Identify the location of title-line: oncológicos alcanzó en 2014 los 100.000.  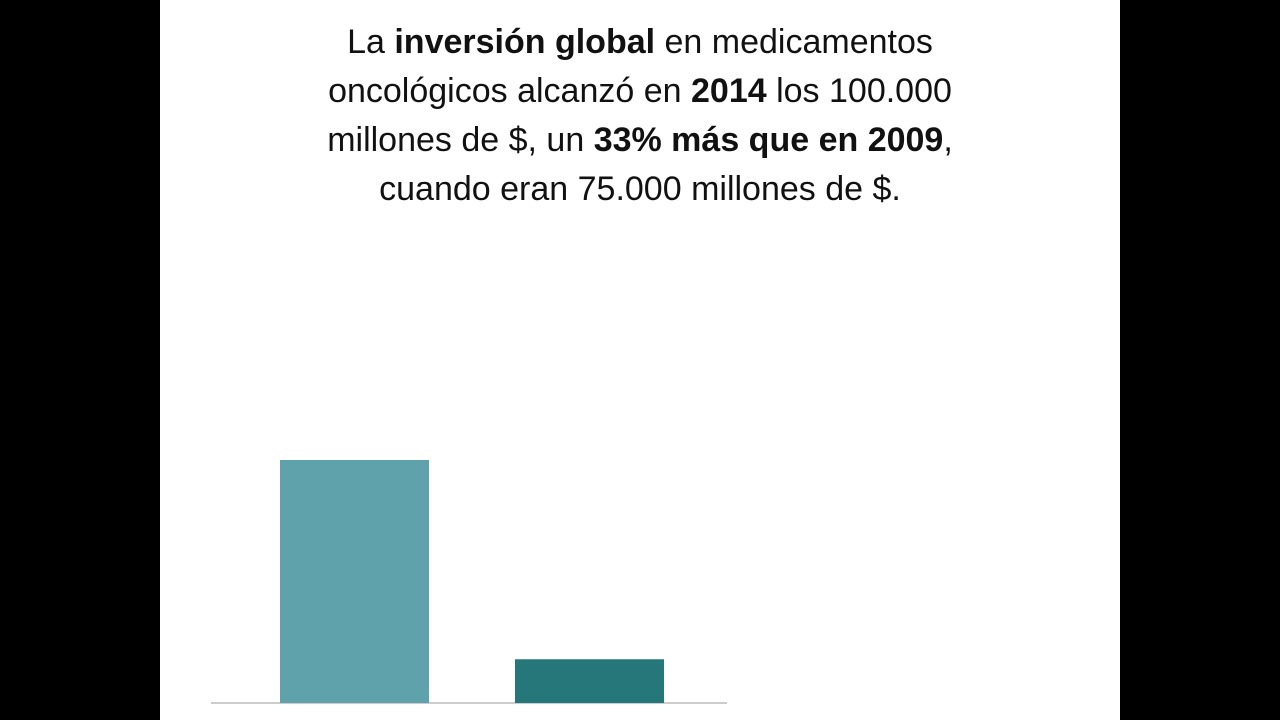
(640, 91).